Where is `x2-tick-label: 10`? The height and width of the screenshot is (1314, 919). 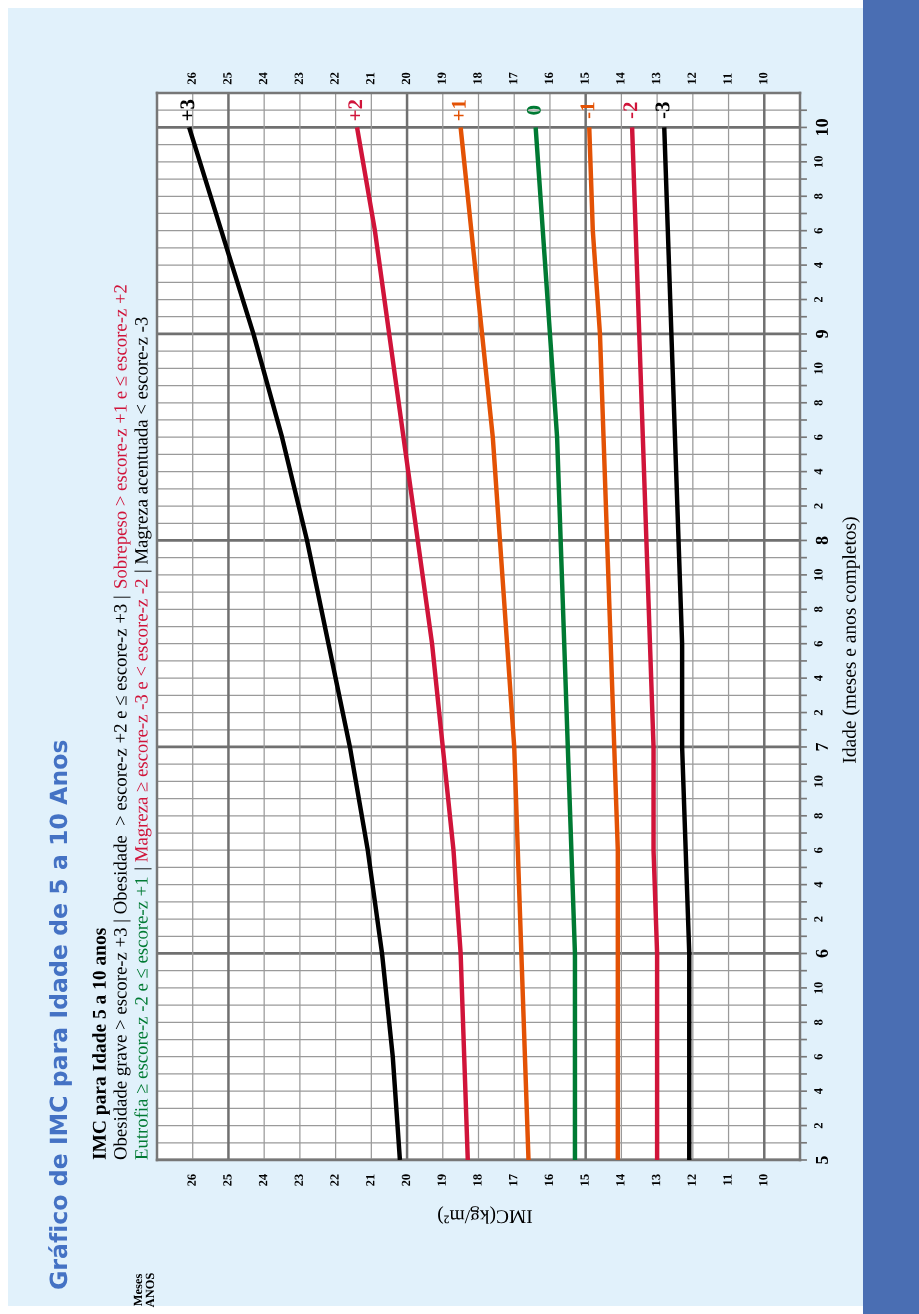
x2-tick-label: 10 is located at coordinates (763, 1180).